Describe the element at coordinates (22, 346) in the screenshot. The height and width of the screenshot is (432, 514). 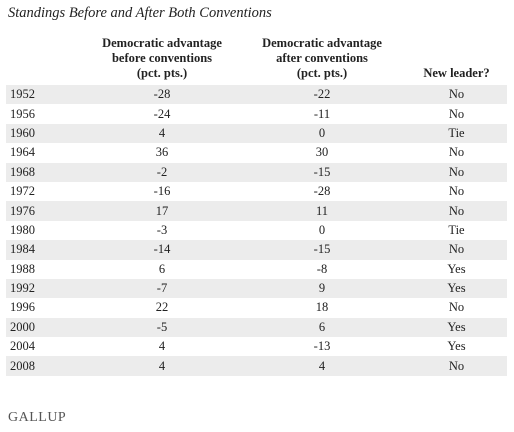
I see `year-cell: 2004` at that location.